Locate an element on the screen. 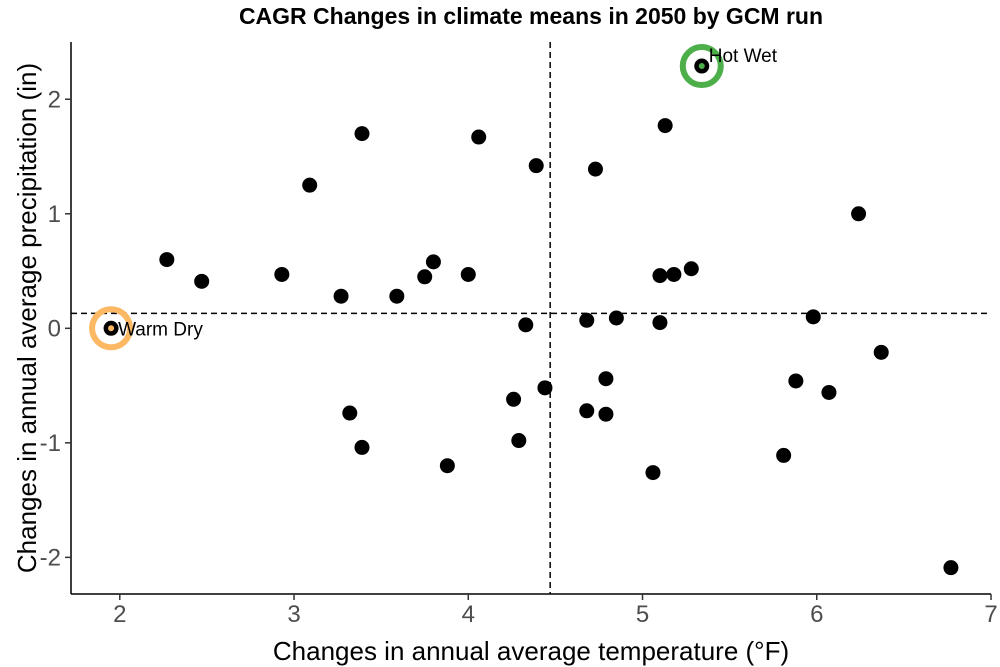  annotation-label: Warm Dry is located at coordinates (160, 329).